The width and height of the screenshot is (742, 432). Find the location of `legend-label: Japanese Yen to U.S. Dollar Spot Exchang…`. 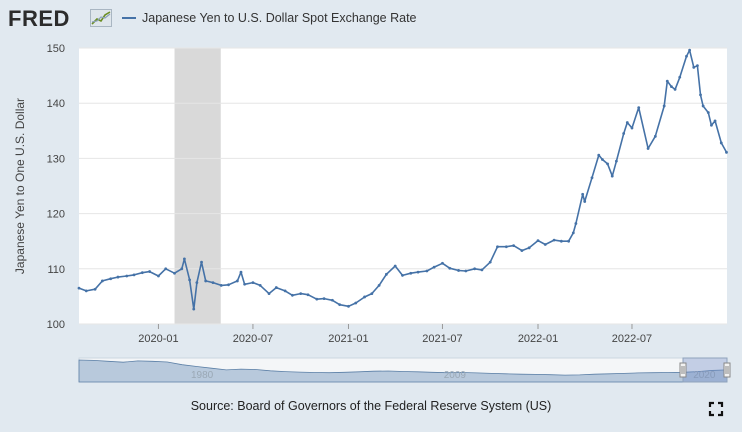

legend-label: Japanese Yen to U.S. Dollar Spot Exchang… is located at coordinates (279, 18).